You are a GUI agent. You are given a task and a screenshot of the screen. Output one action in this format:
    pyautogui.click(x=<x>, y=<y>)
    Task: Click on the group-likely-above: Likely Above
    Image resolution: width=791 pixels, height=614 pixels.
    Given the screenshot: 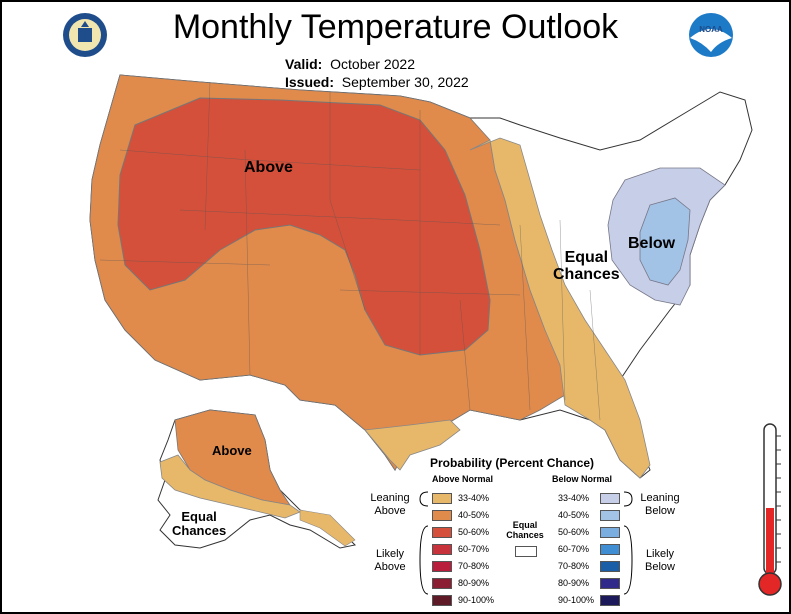 What is the action you would take?
    pyautogui.click(x=390, y=560)
    